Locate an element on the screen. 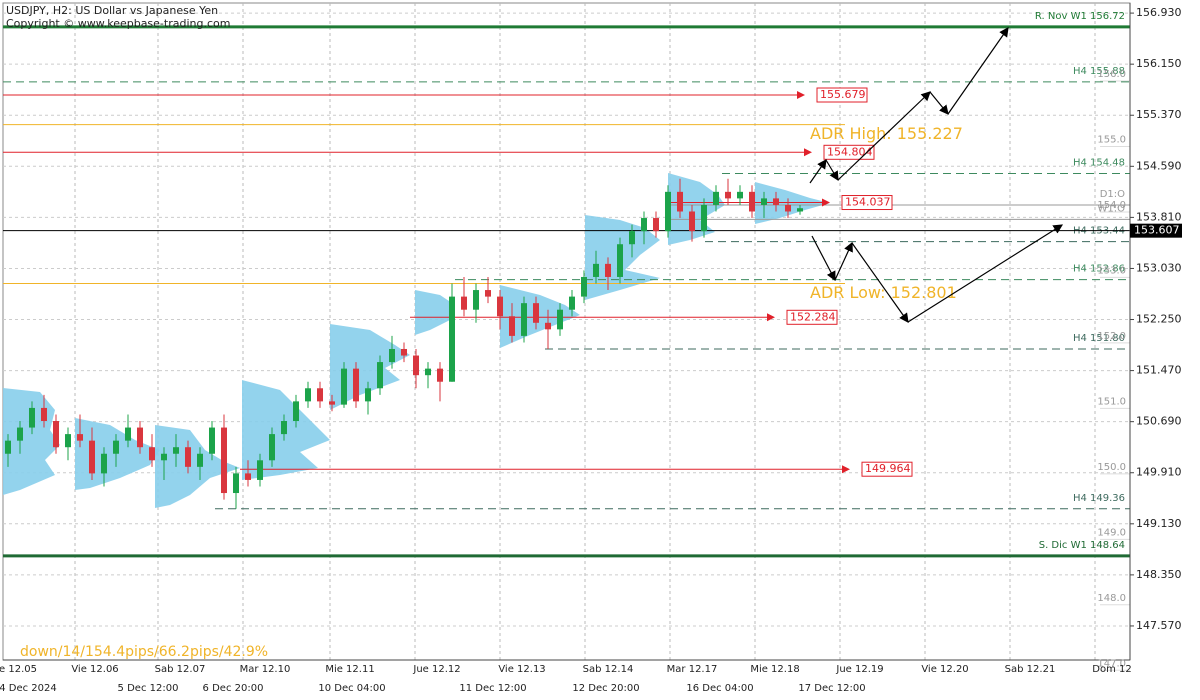 The height and width of the screenshot is (700, 1200). target-label: 149.964 is located at coordinates (888, 468).